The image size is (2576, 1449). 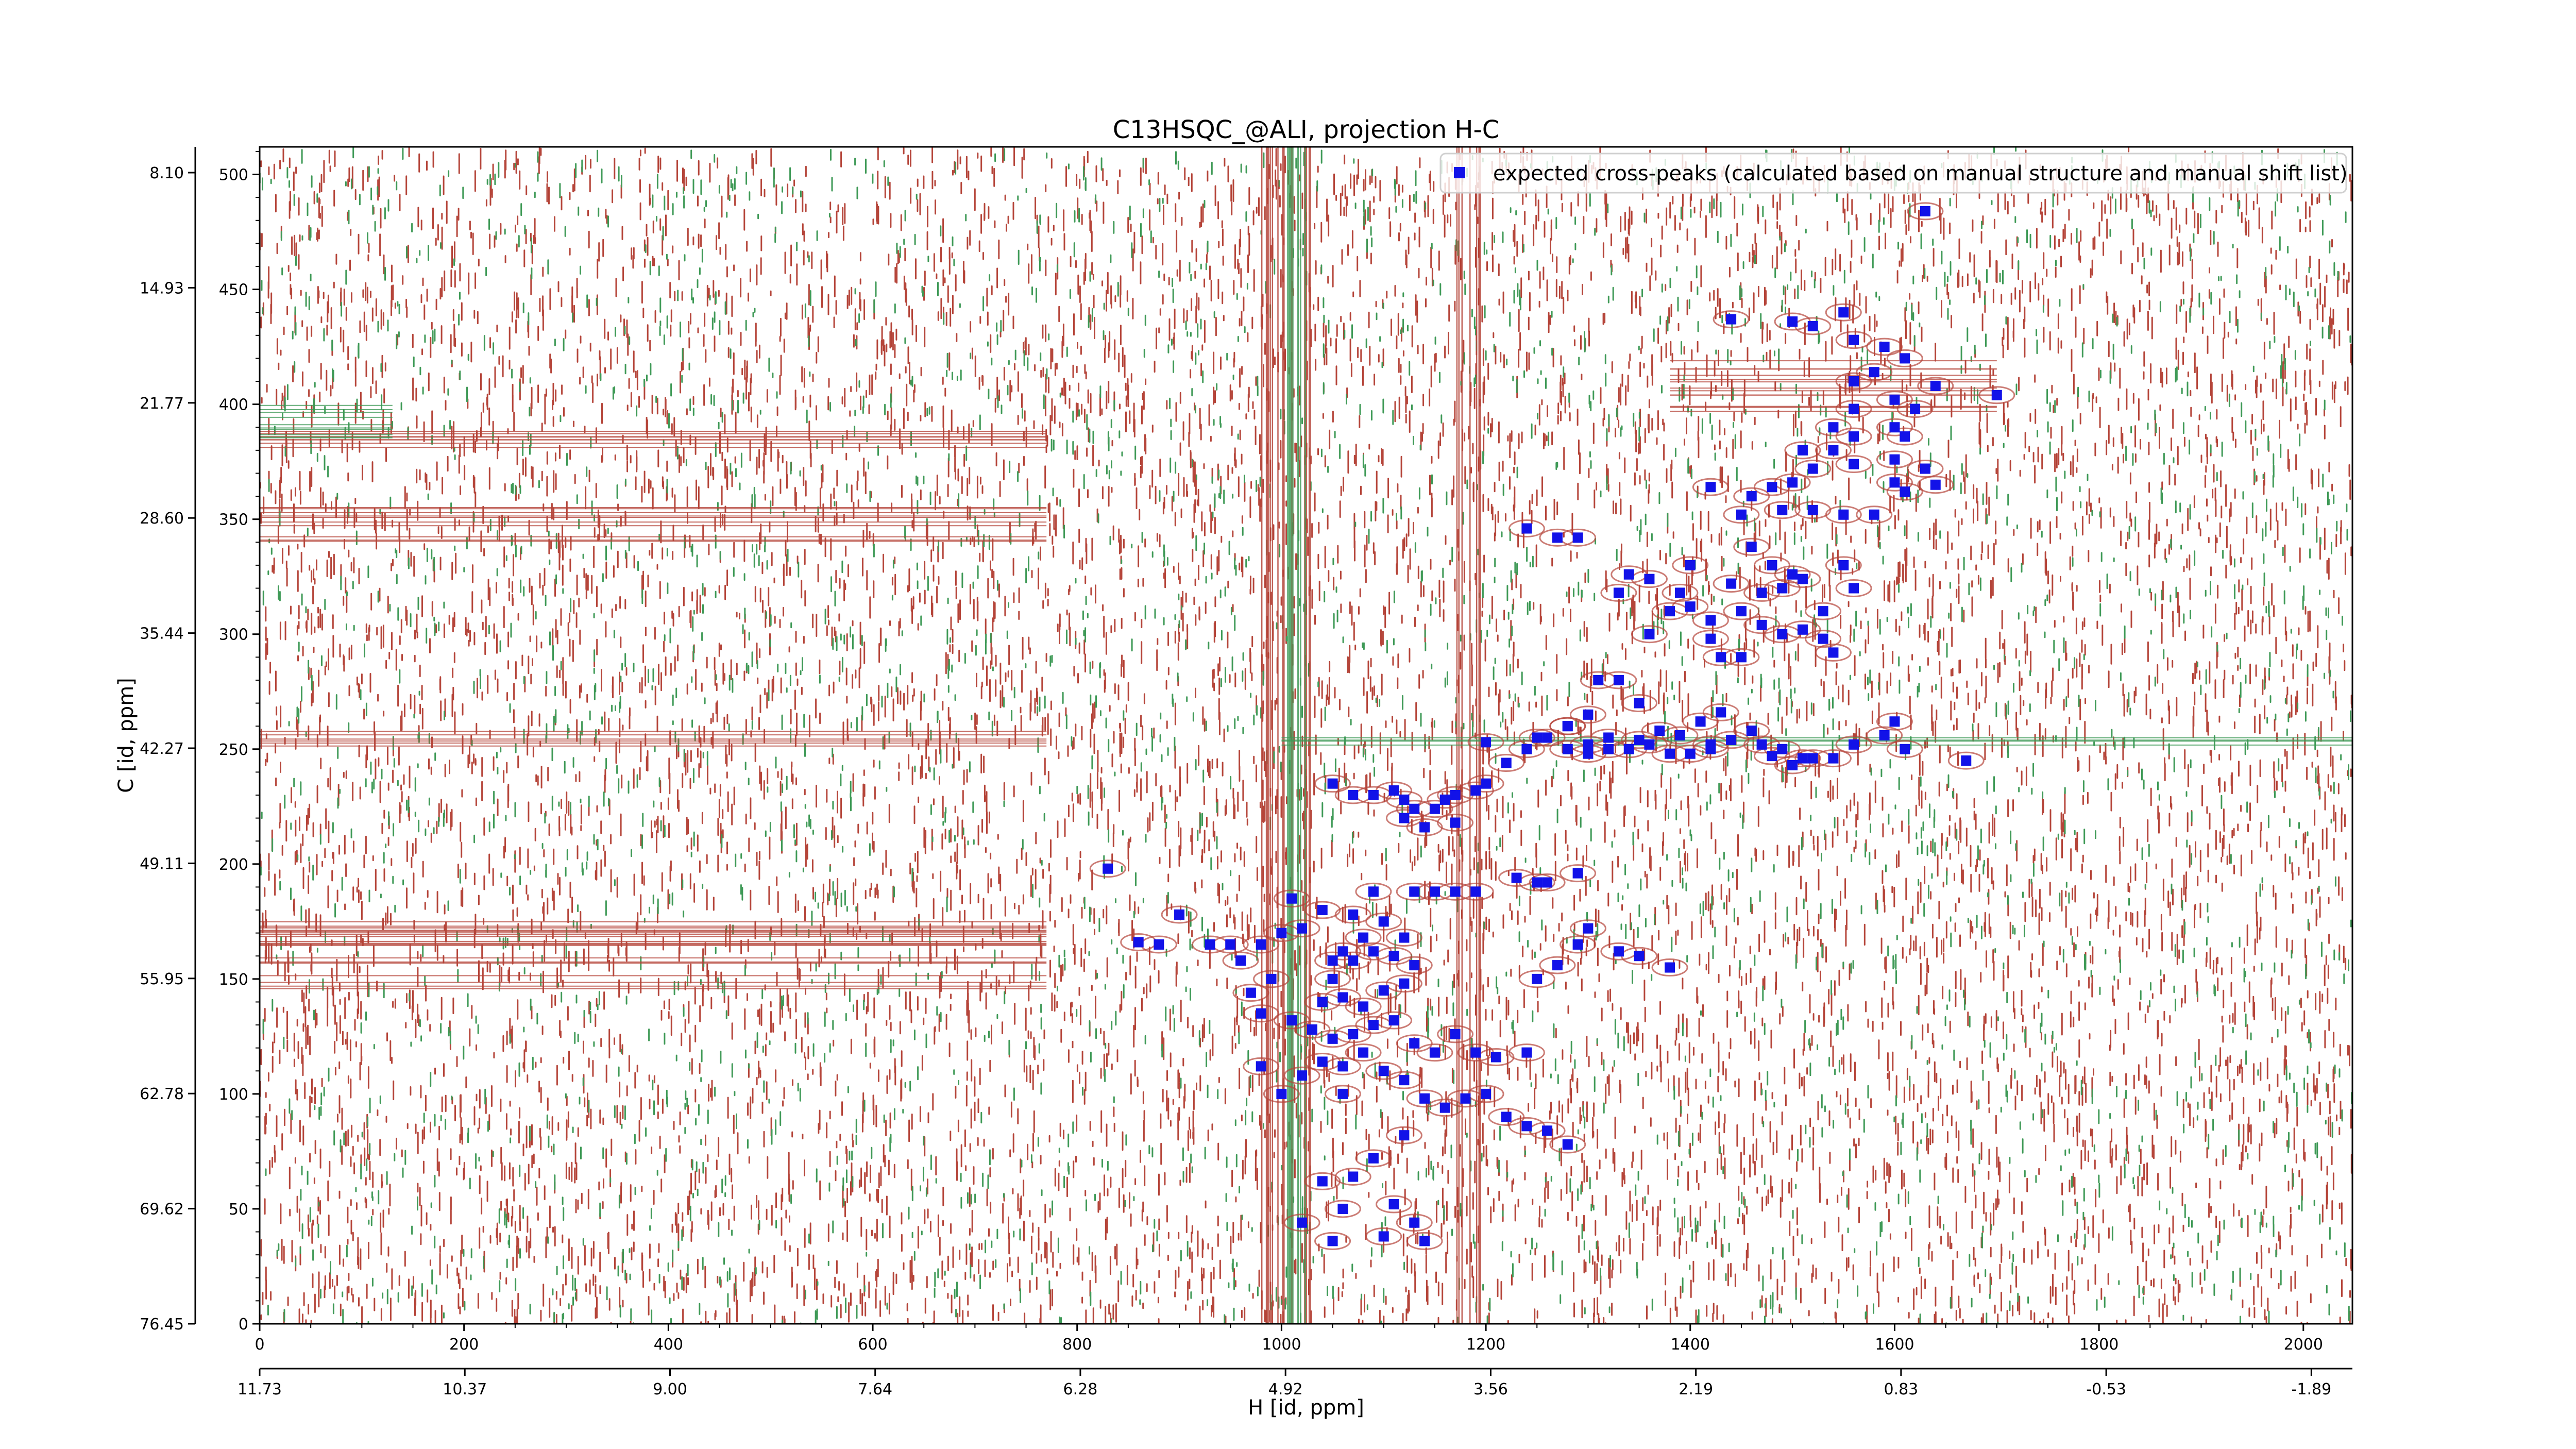 What do you see at coordinates (326, 422) in the screenshot?
I see `band-green-left` at bounding box center [326, 422].